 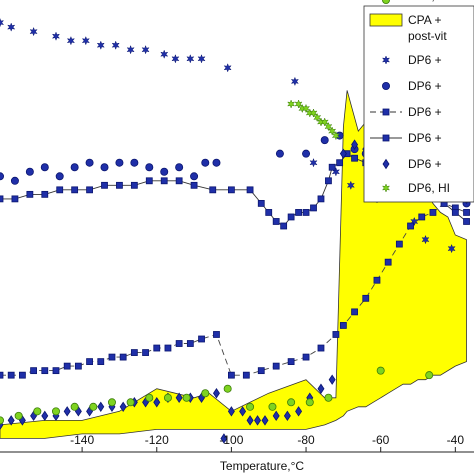 What do you see at coordinates (429, 1) in the screenshot?
I see `legend-label-7: DP6, HI` at bounding box center [429, 1].